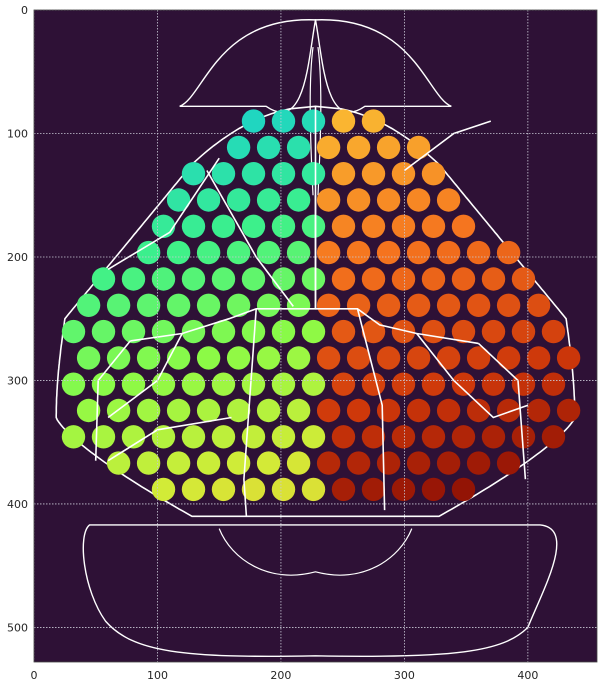 This screenshot has height=687, width=603. I want to click on olfactory-bulb-right, so click(383, 66).